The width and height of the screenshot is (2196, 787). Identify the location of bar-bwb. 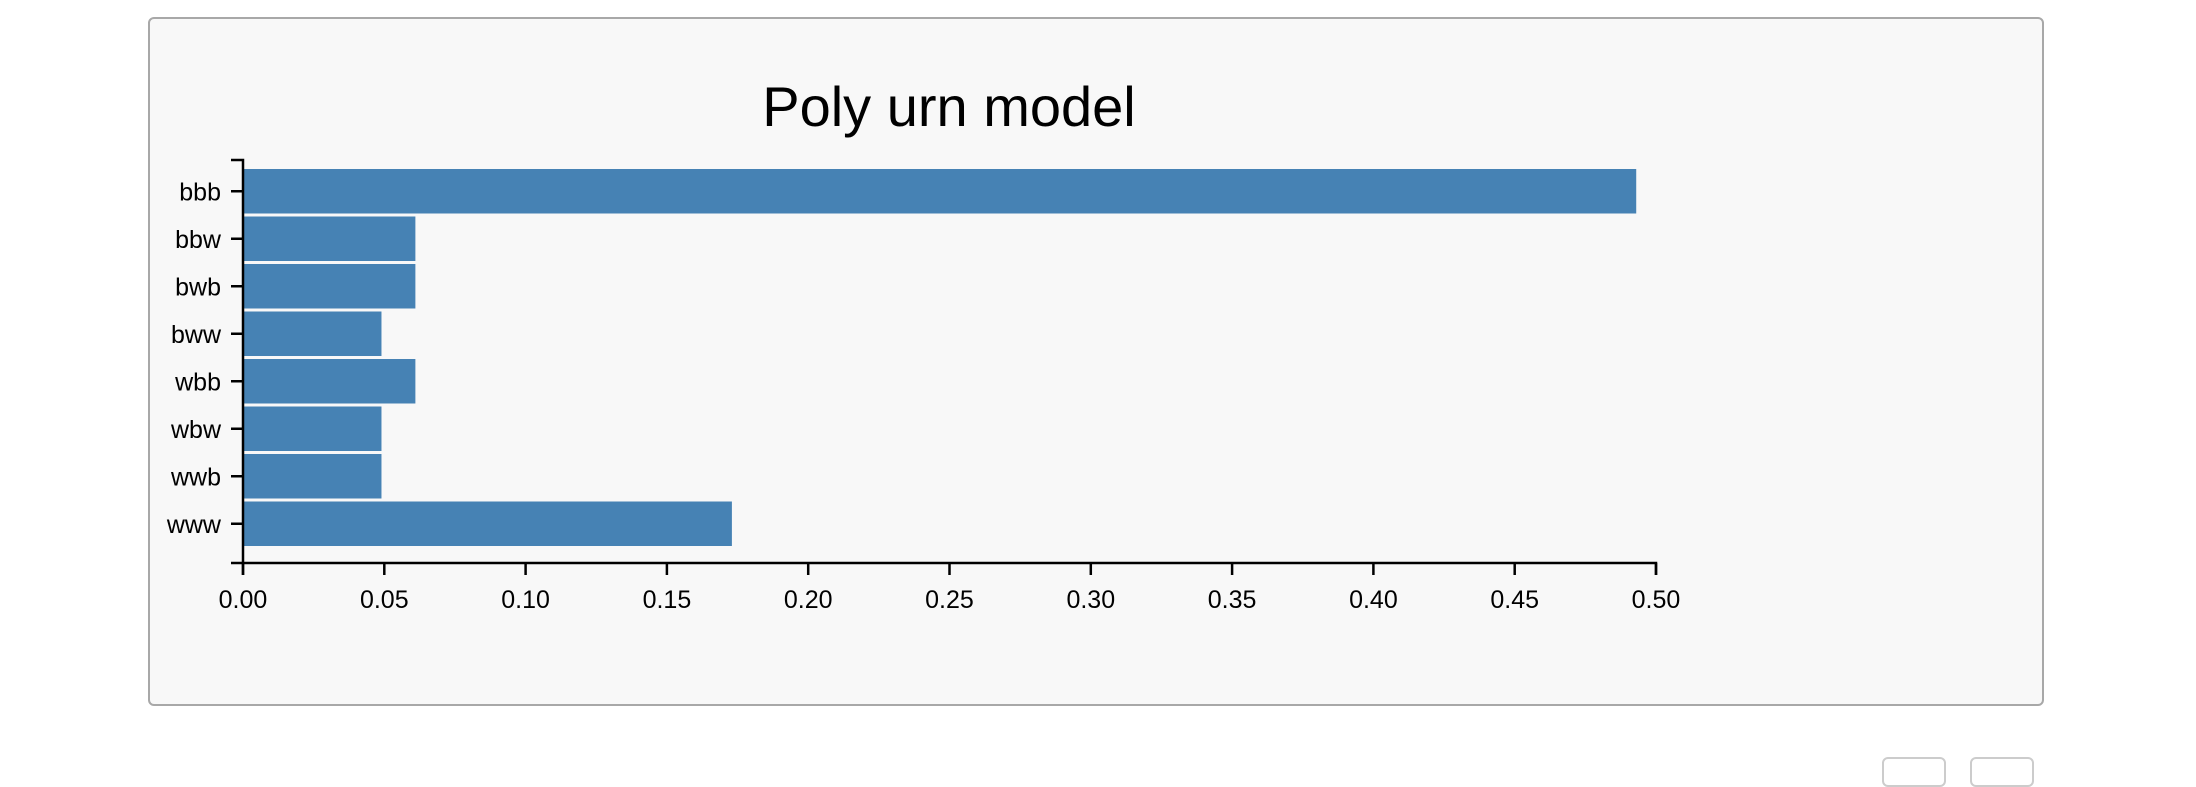
(329, 286).